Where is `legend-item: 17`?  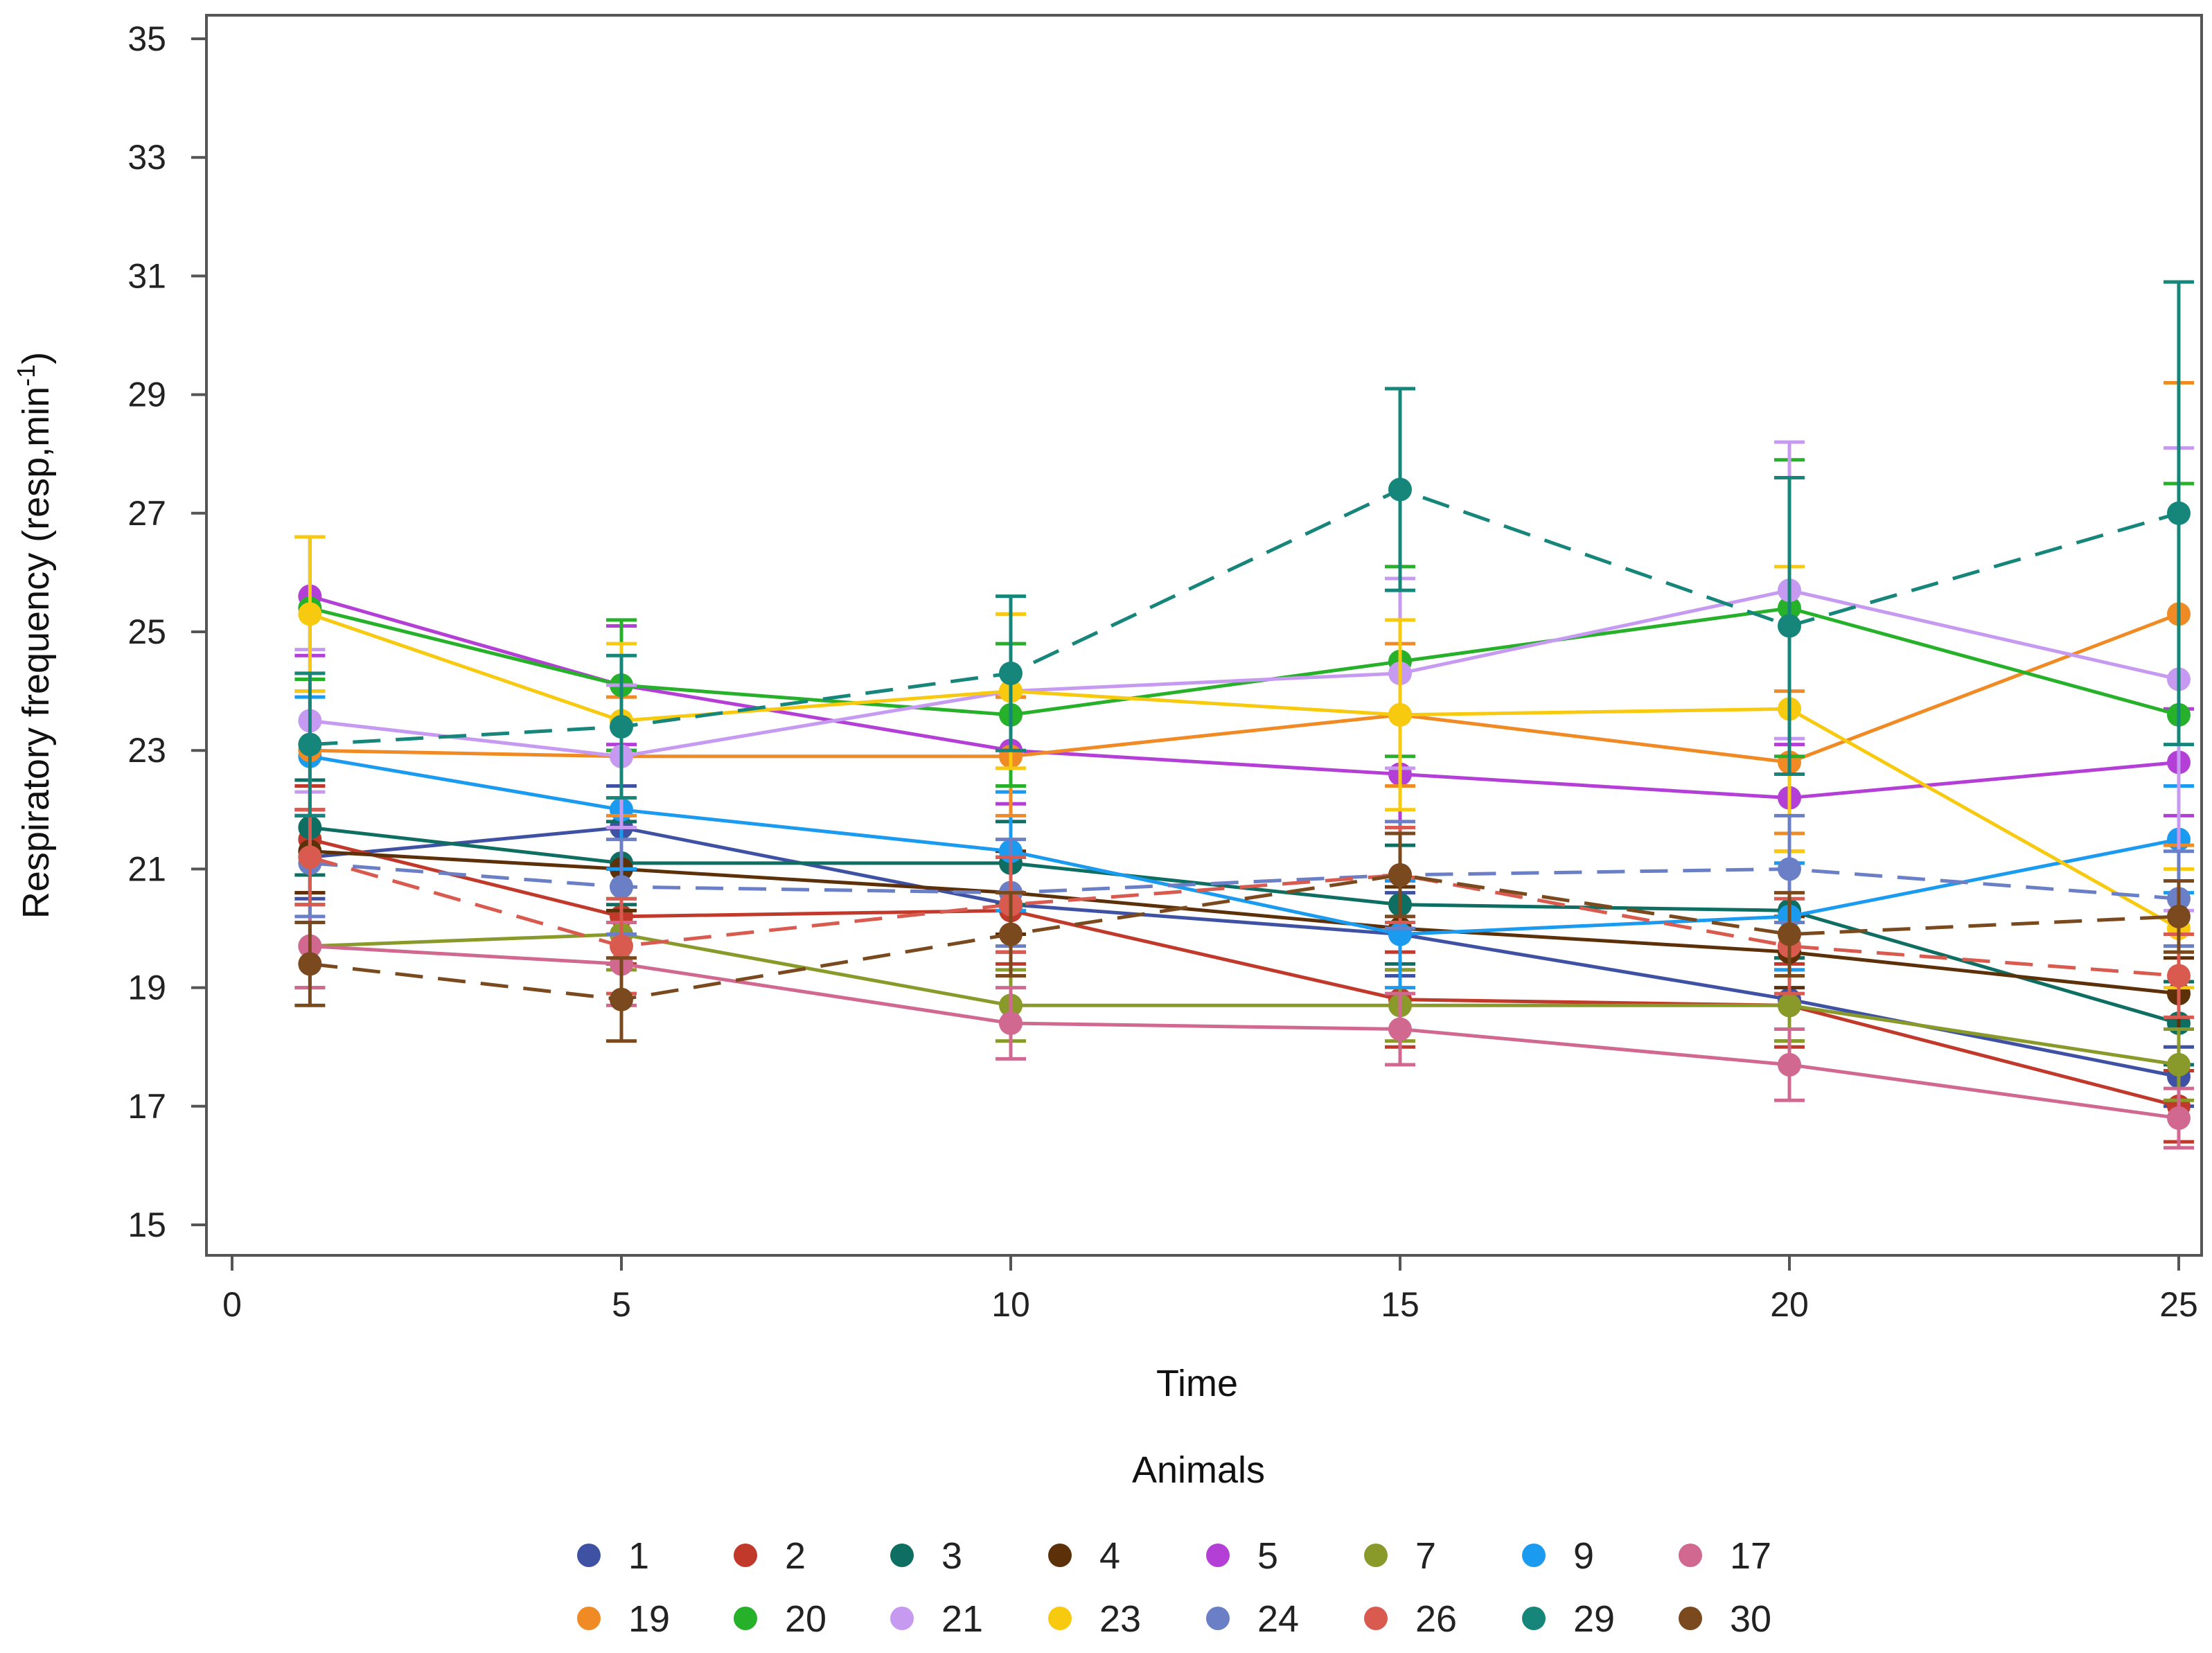
legend-item: 17 is located at coordinates (1725, 1556).